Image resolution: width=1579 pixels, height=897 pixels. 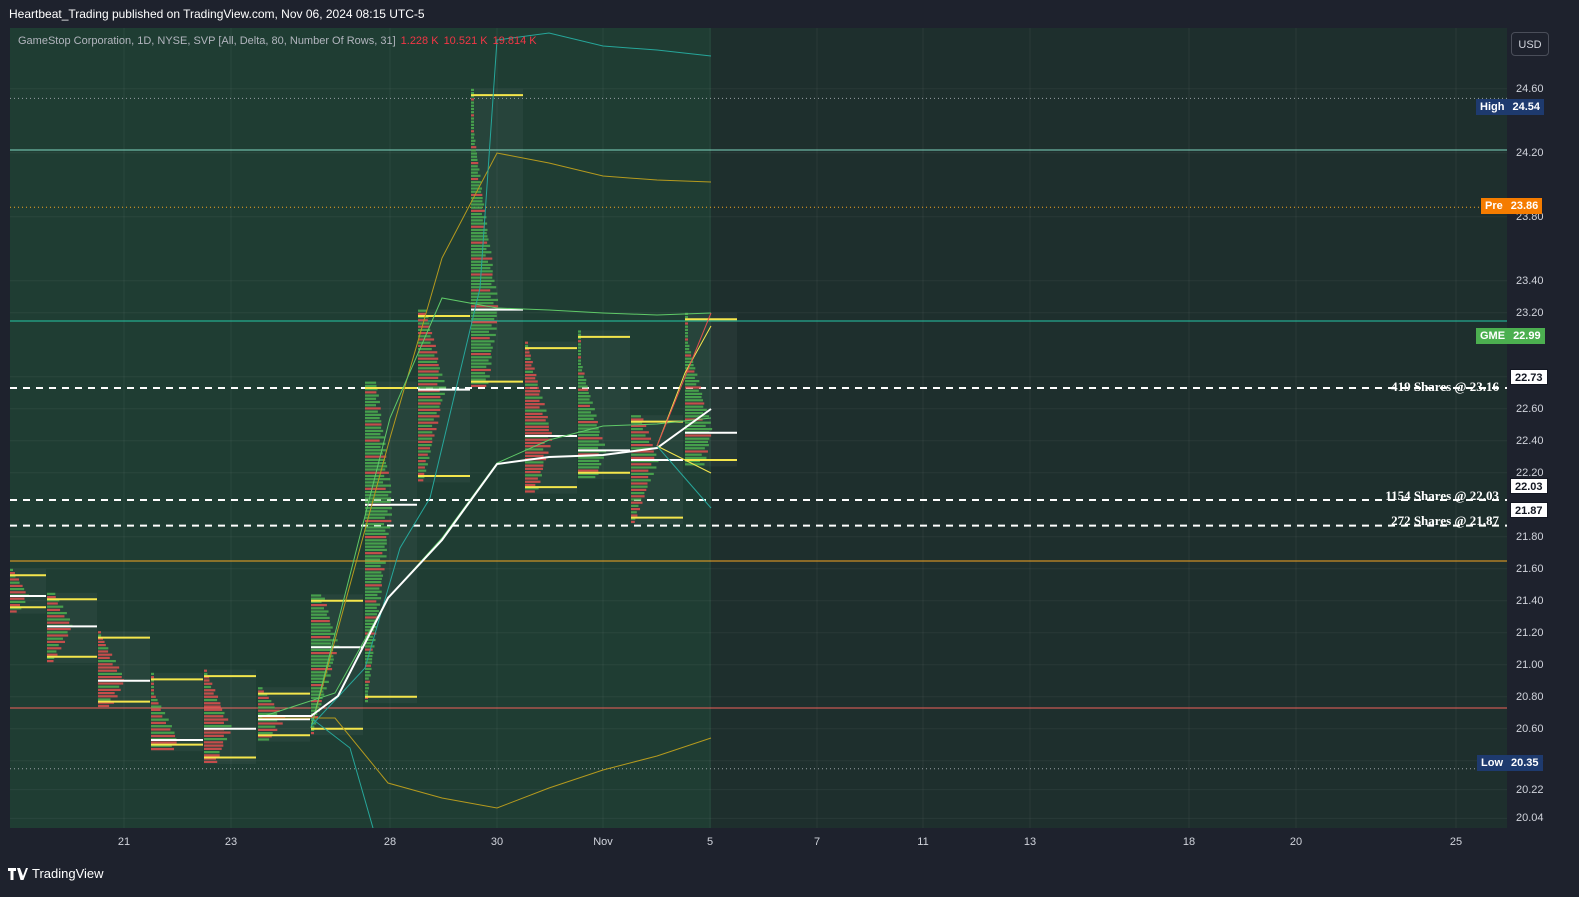 I want to click on shares-annotation-2: 1154 Shares @ 22.03, so click(x=1442, y=495).